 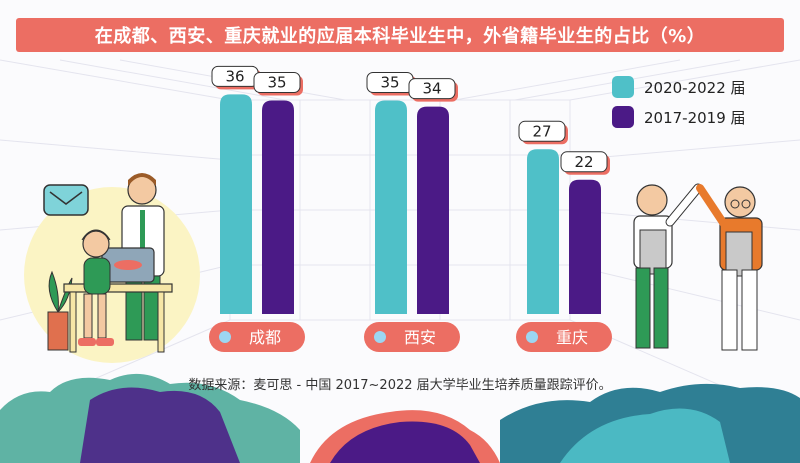 I want to click on data-label: 34, so click(x=431, y=89).